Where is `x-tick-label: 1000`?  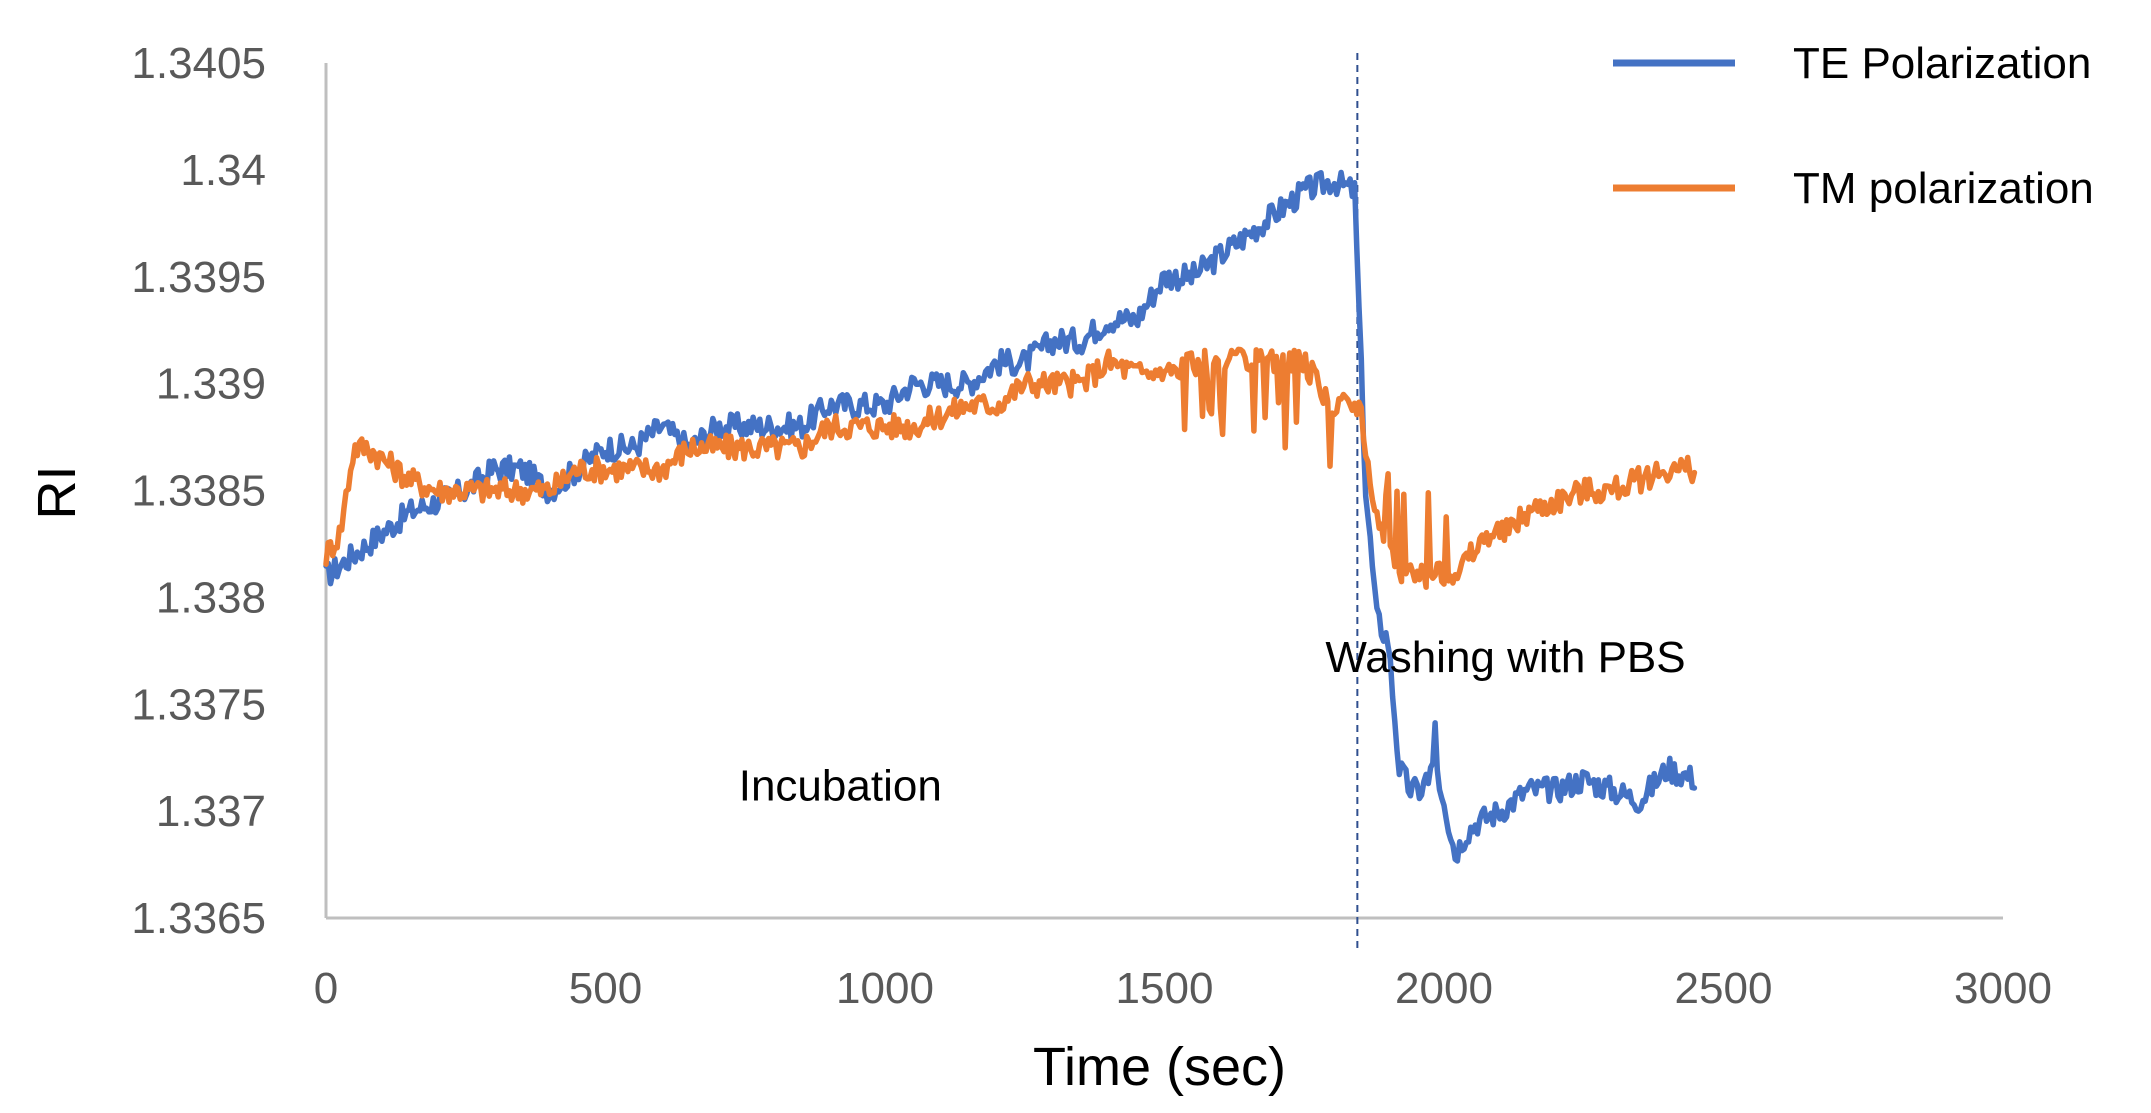
x-tick-label: 1000 is located at coordinates (885, 988).